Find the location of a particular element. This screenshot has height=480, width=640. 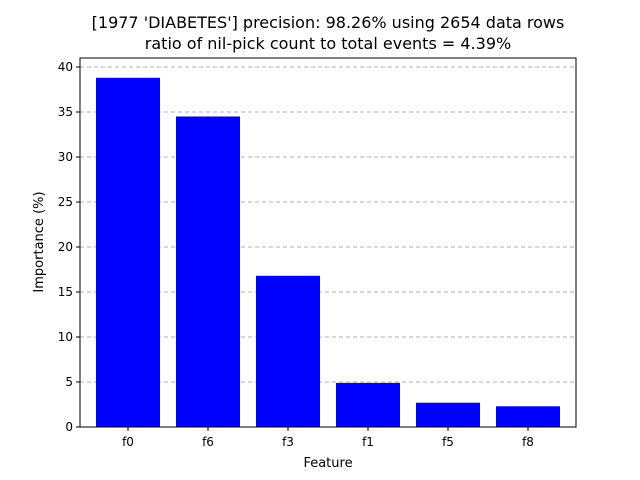

y-tick-label: 0 is located at coordinates (69, 427).